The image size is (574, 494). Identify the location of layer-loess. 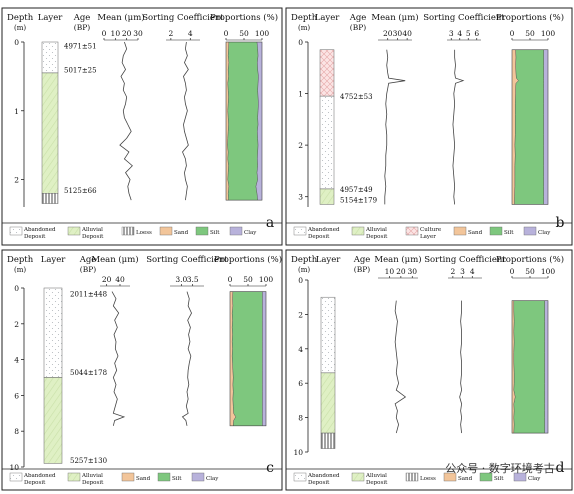
(328, 440).